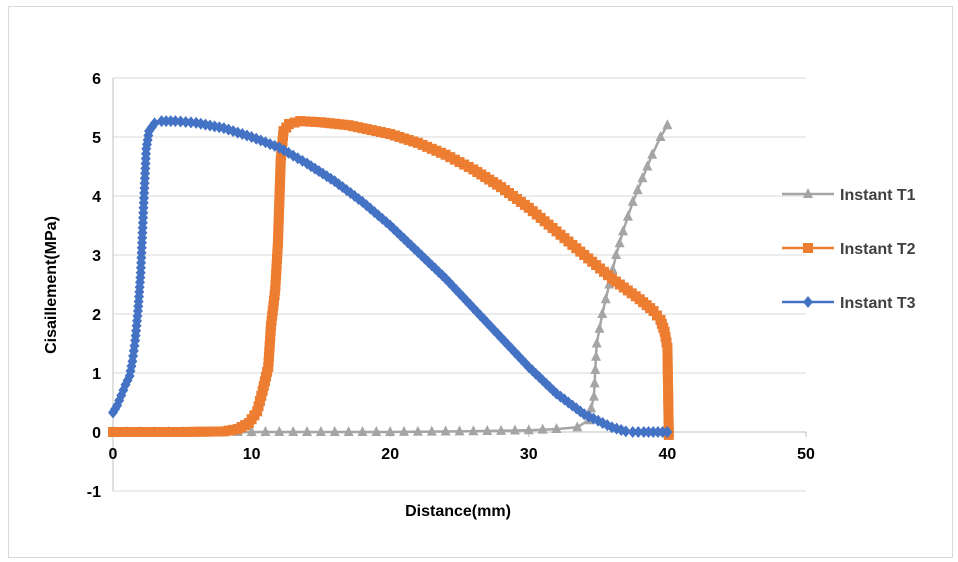 The height and width of the screenshot is (562, 958). Describe the element at coordinates (878, 303) in the screenshot. I see `legend-label: Instant T3` at that location.